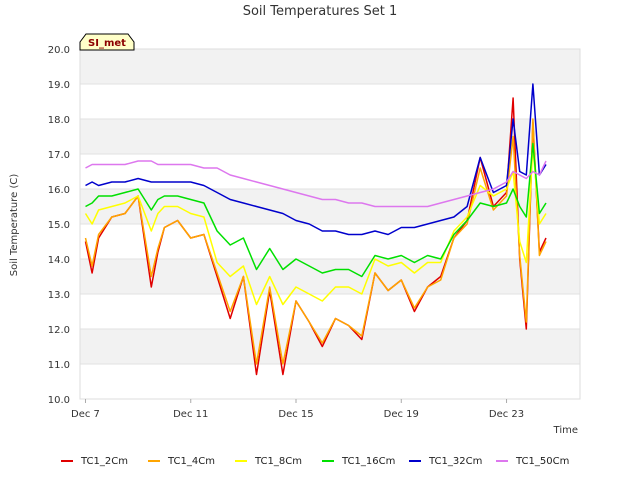 The width and height of the screenshot is (640, 480). What do you see at coordinates (190, 414) in the screenshot?
I see `x-tick-label: Dec 11` at bounding box center [190, 414].